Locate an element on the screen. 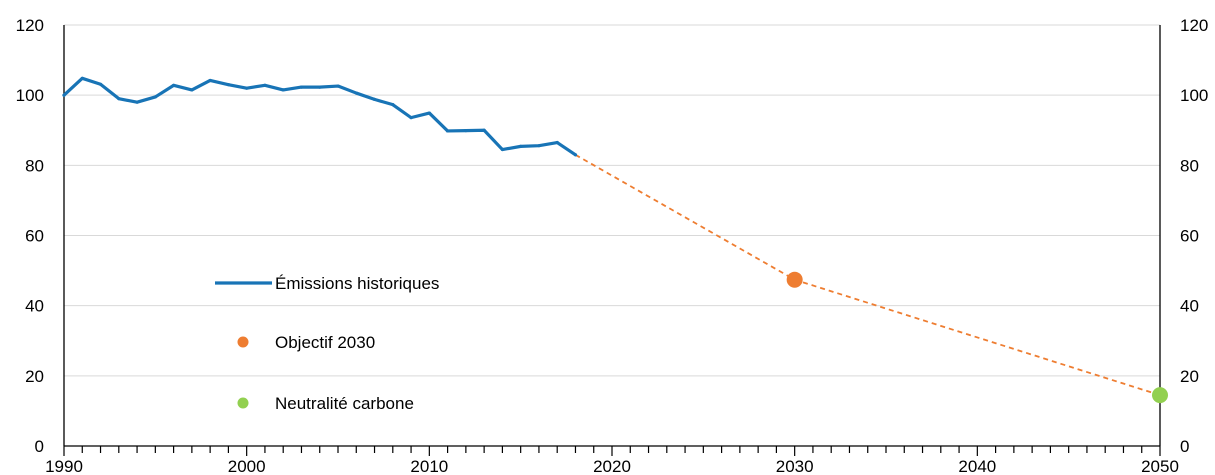 The image size is (1215, 475). y-tick-right-100: 100 is located at coordinates (1194, 95).